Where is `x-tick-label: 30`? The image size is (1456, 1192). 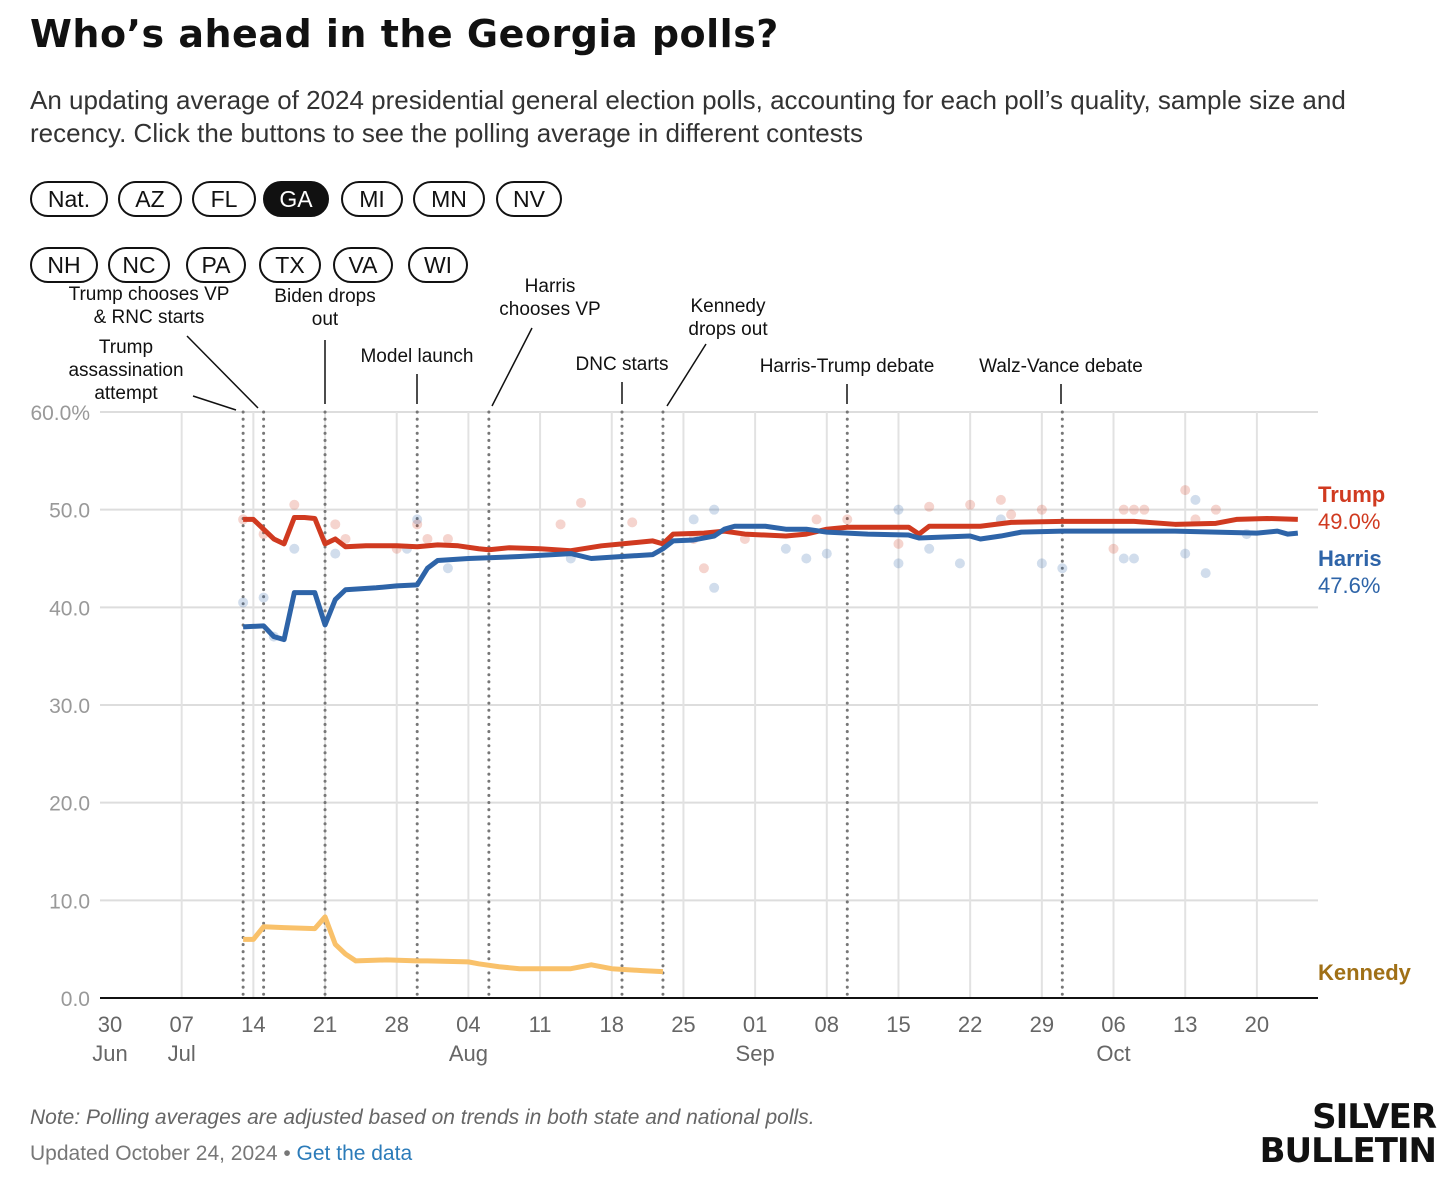
x-tick-label: 30 is located at coordinates (110, 1024).